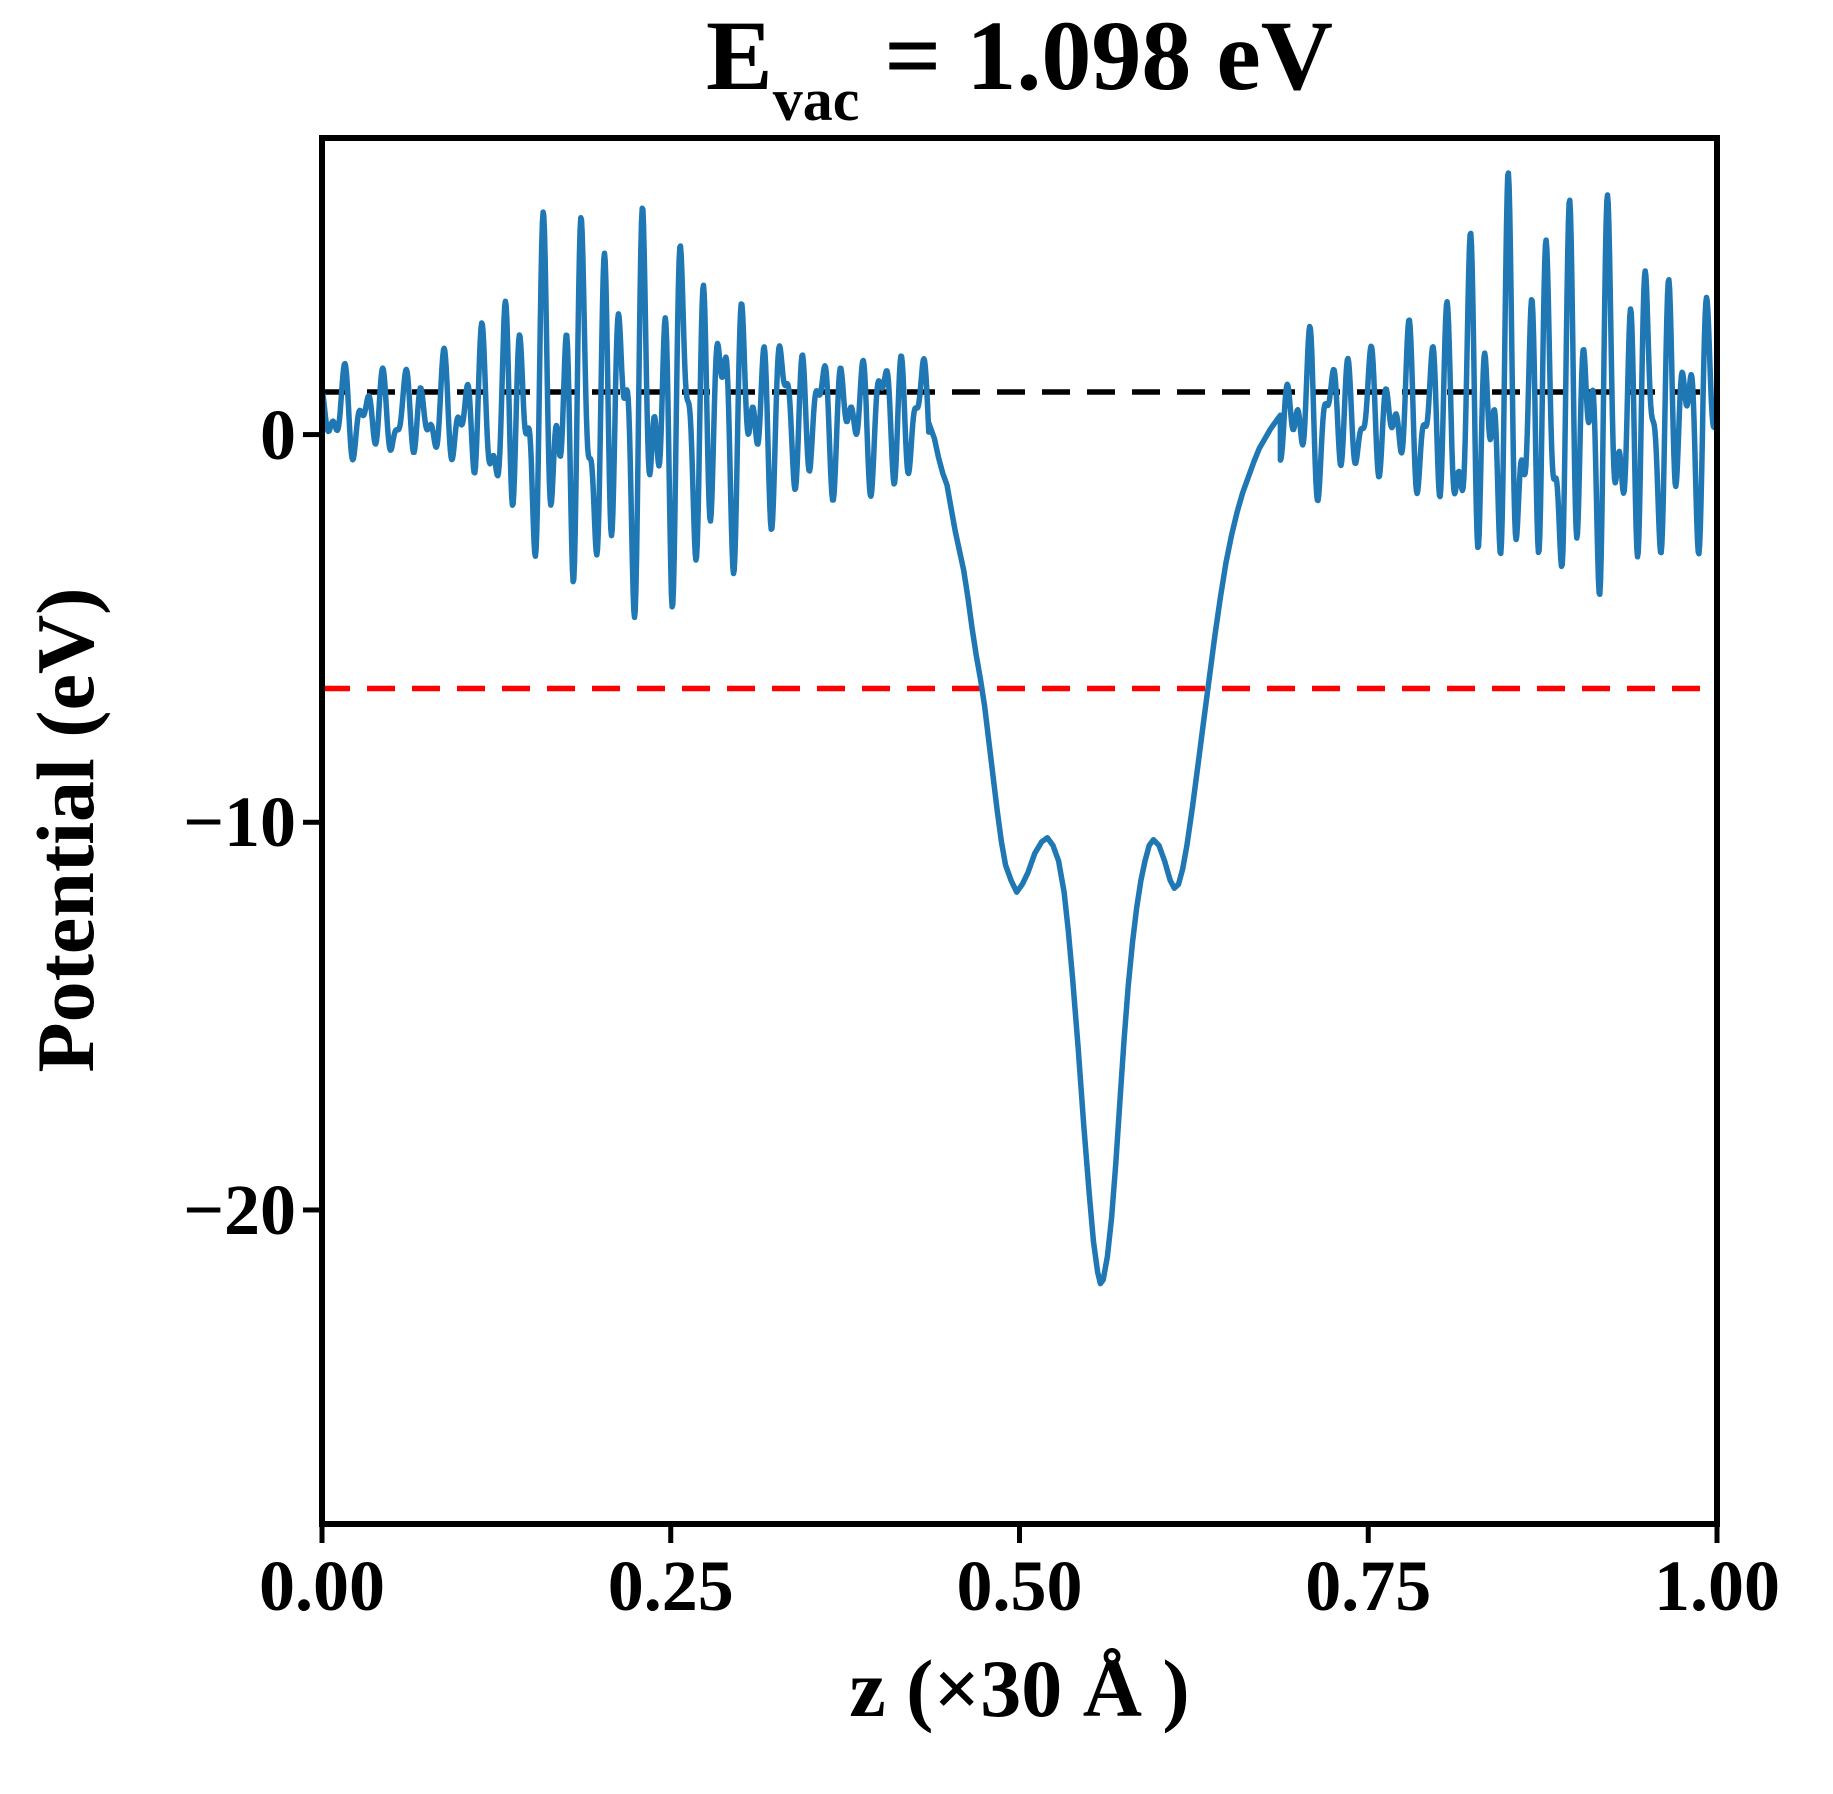  Describe the element at coordinates (670, 1586) in the screenshot. I see `x-tick-label: 0.25` at that location.